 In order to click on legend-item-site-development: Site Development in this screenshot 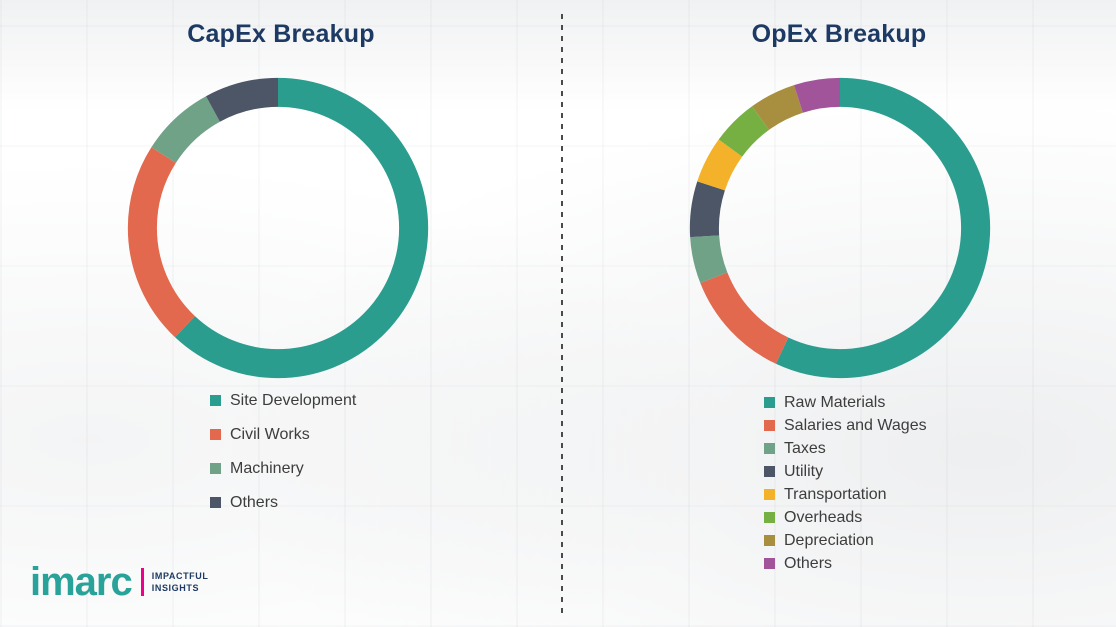, I will do `click(283, 400)`.